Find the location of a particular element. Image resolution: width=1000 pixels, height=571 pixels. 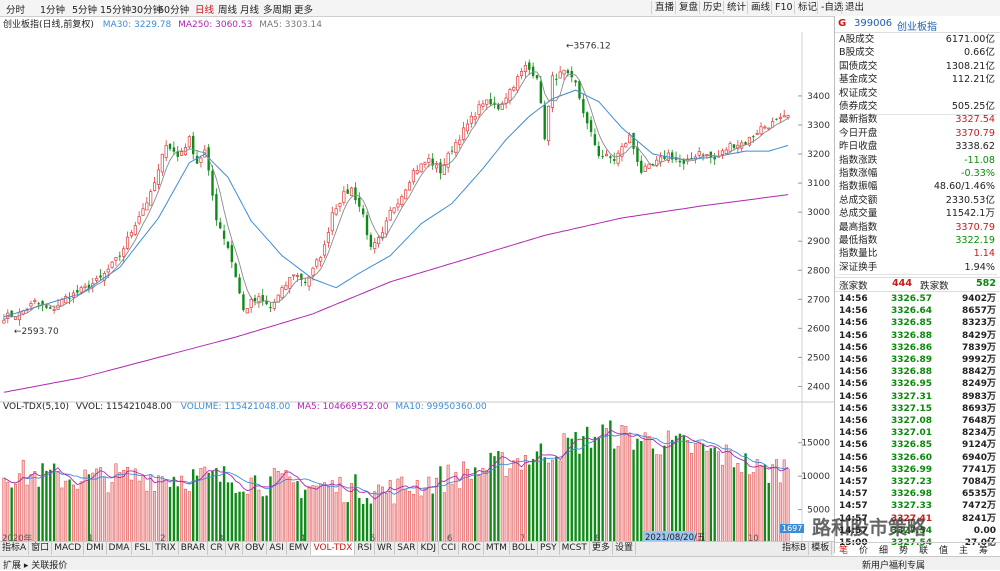

timeframe-tab: 日线 is located at coordinates (205, 10).